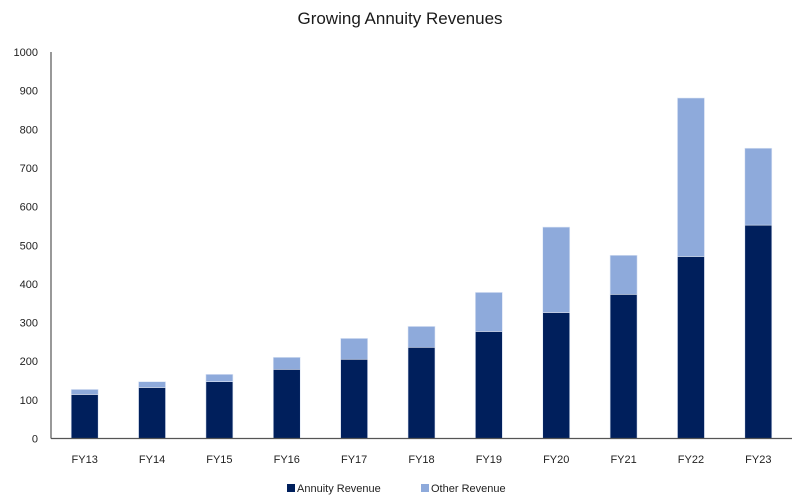 Image resolution: width=800 pixels, height=501 pixels. I want to click on y-tick-label: 0, so click(35, 440).